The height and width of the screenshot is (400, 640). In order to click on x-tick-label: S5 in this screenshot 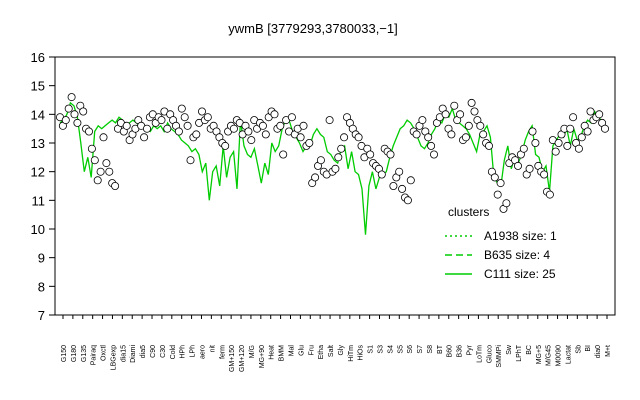, I will do `click(400, 349)`.